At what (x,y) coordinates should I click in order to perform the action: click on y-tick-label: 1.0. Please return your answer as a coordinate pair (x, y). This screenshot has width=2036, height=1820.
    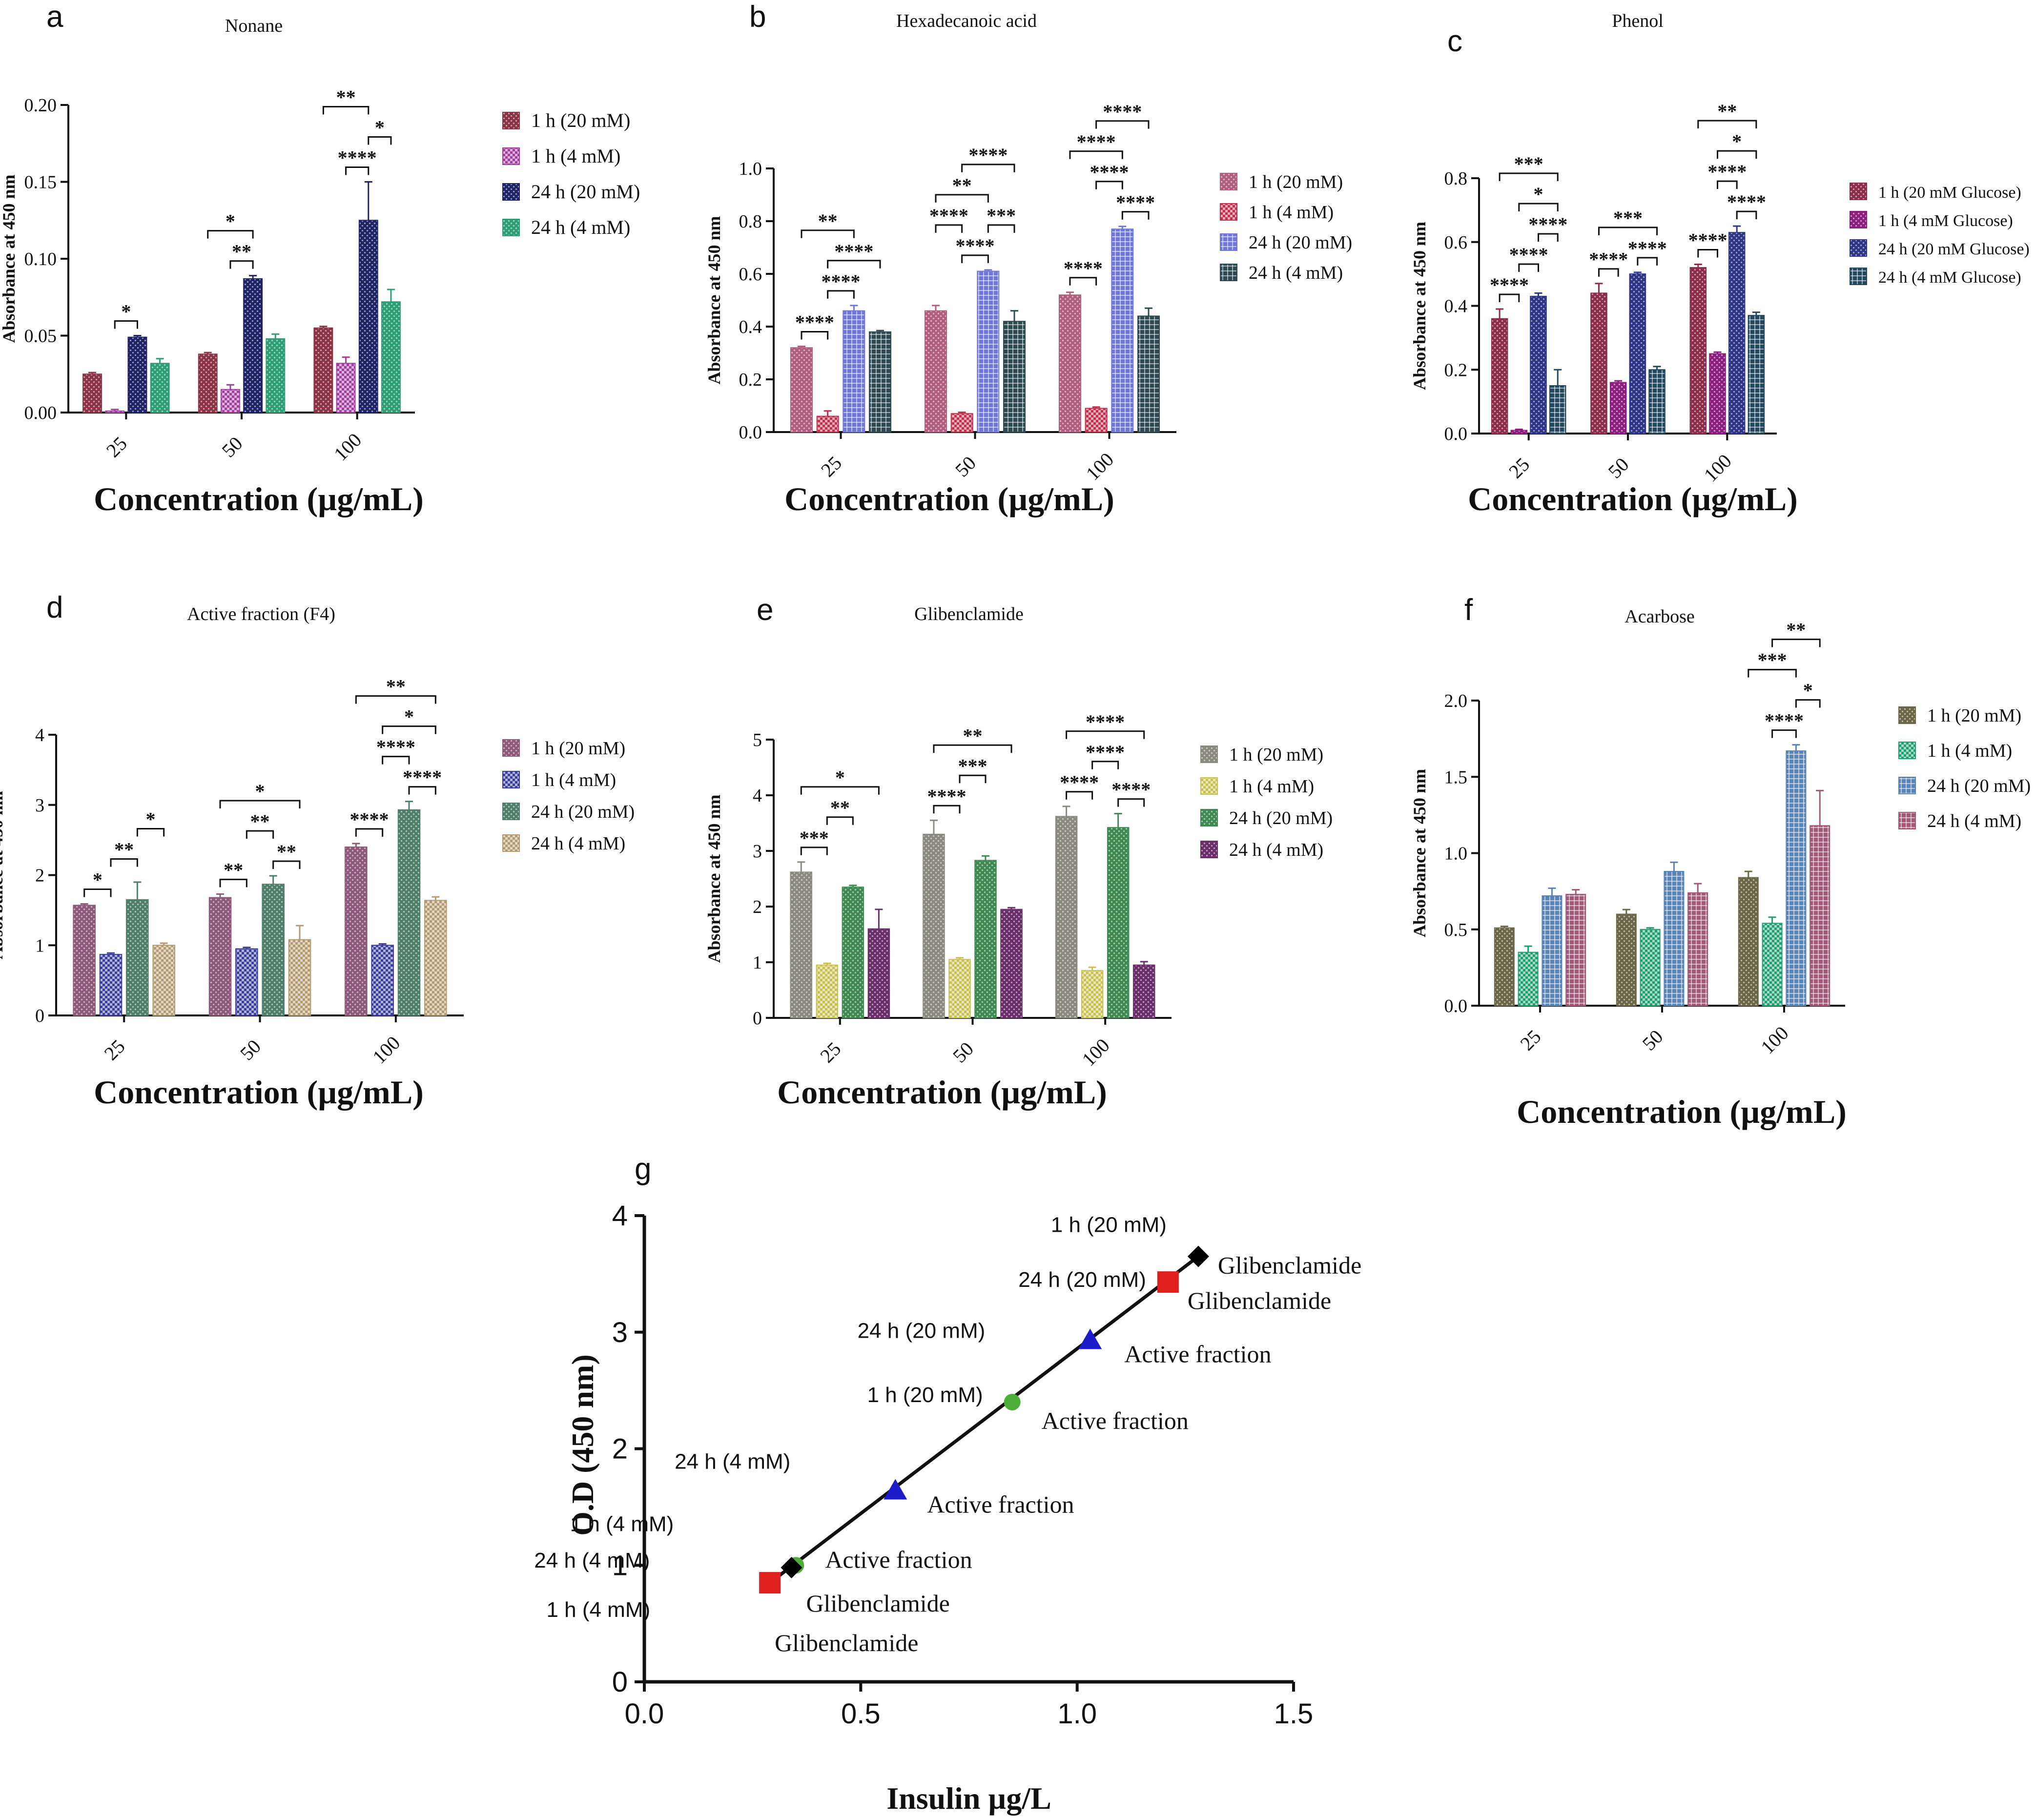
    Looking at the image, I should click on (1456, 854).